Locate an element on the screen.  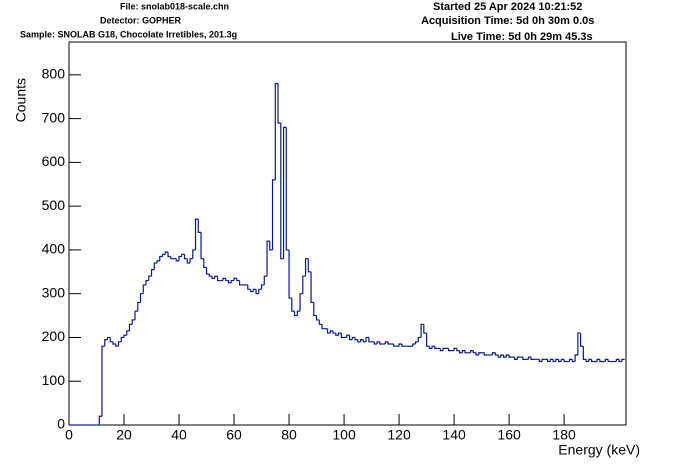
y-tick-label: 200 is located at coordinates (54, 336).